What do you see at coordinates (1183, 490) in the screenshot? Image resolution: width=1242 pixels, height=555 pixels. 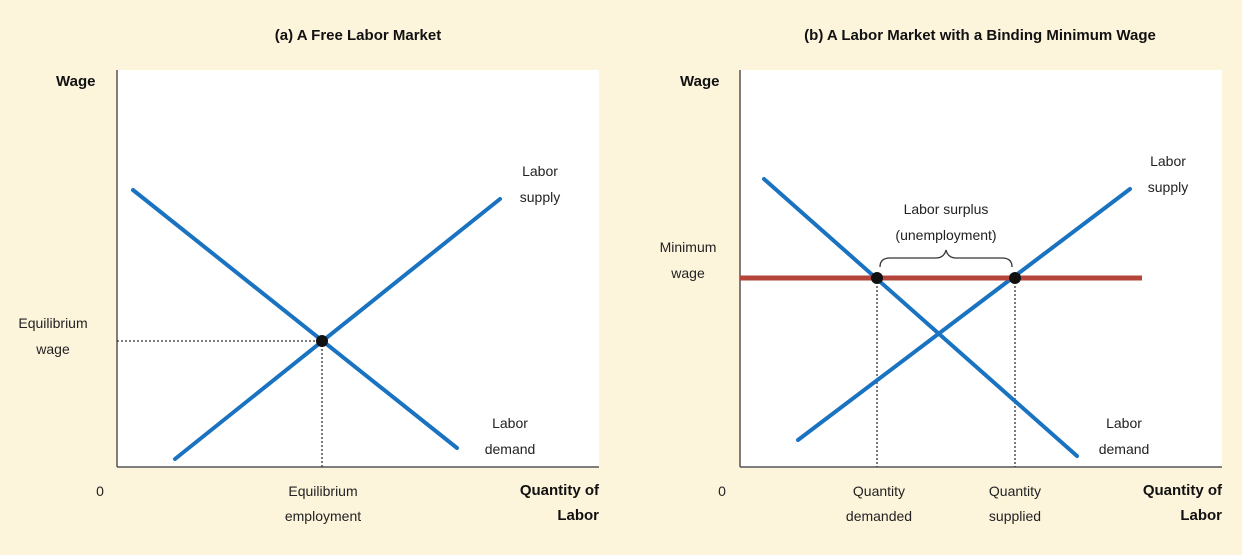 I see `panel-b-x-axis-label-line1: Quantity of` at bounding box center [1183, 490].